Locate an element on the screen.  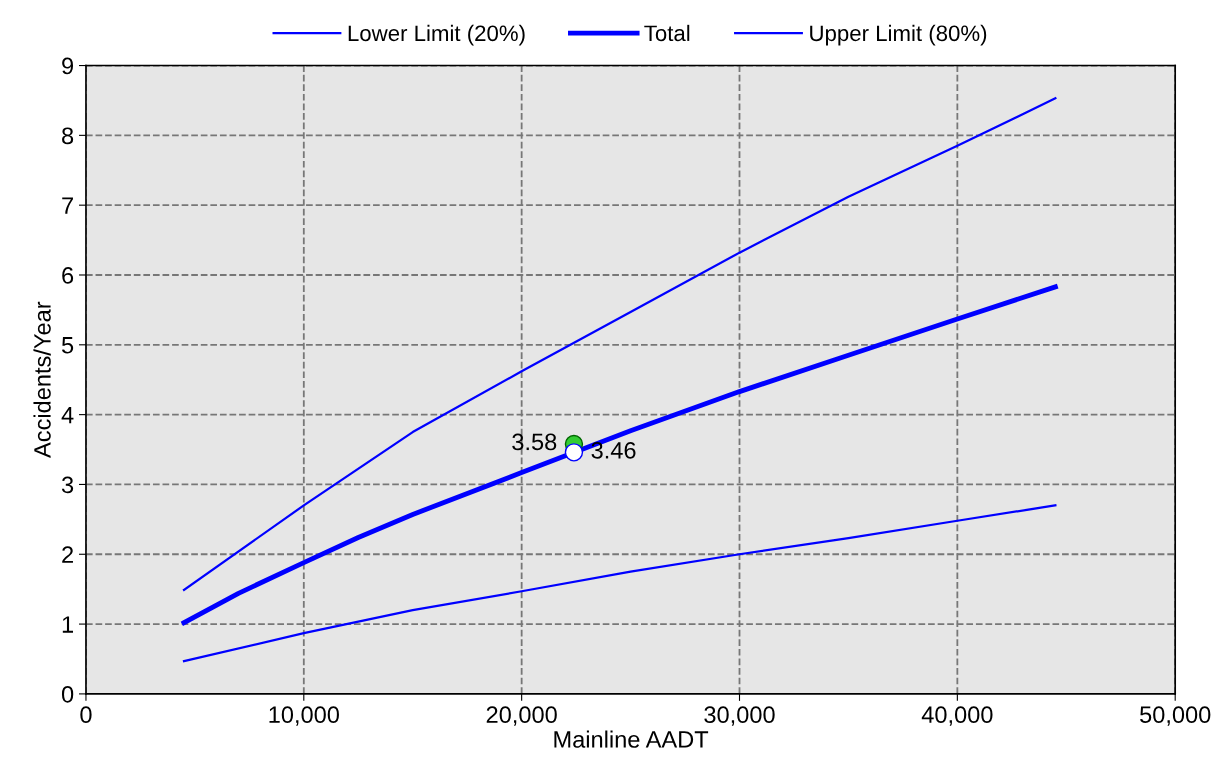
legend-label: Upper Limit (80%) is located at coordinates (898, 35).